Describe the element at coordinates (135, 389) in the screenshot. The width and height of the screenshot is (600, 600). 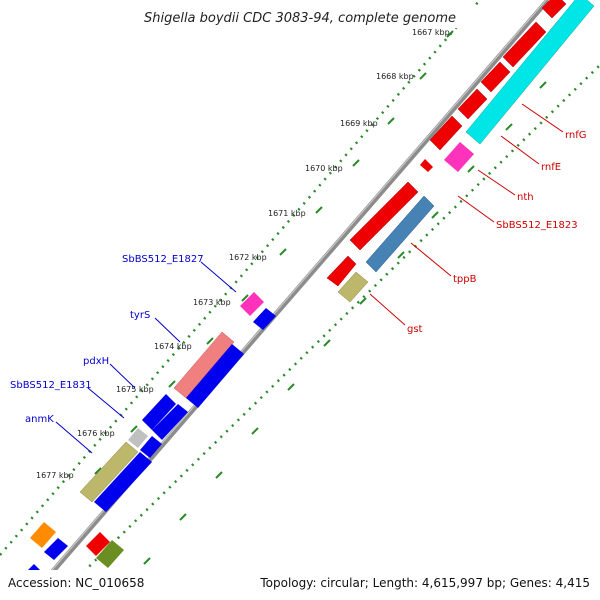
I see `tick-label: 1675 kbp` at that location.